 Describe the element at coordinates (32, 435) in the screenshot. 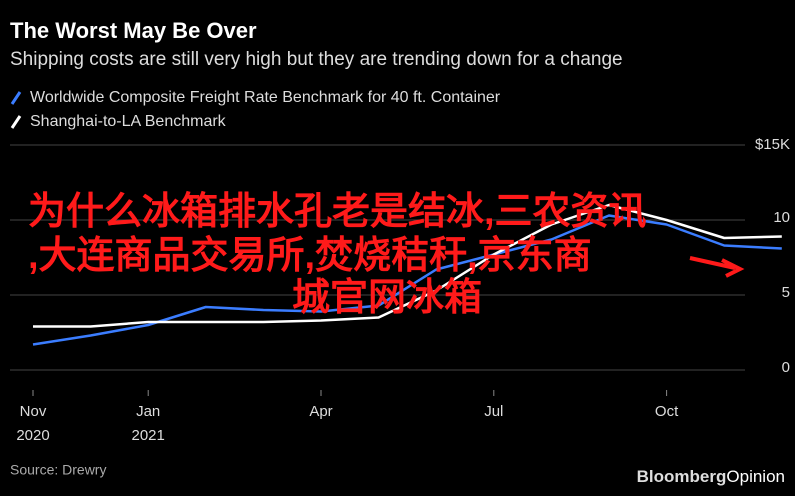

I see `x-tick-sublabel: 2020` at that location.